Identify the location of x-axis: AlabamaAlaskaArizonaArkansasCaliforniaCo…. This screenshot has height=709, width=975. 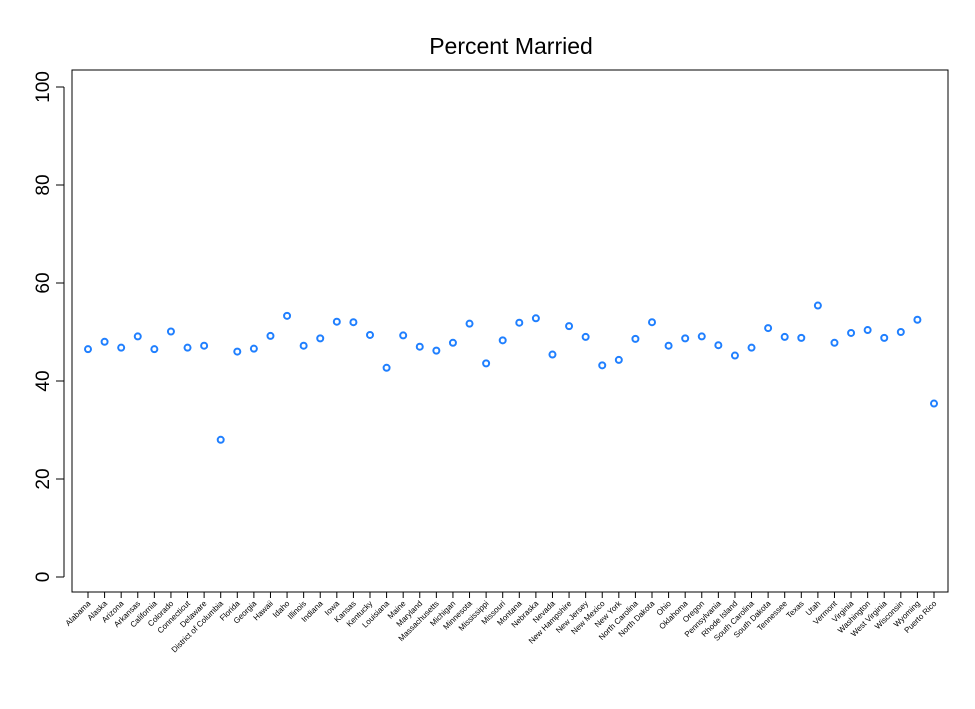
(501, 622).